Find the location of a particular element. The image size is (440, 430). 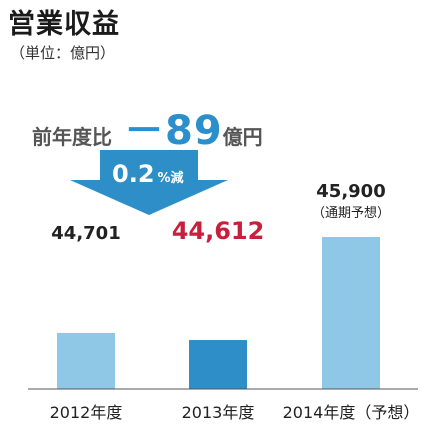

yoy-value: －89 is located at coordinates (173, 131).